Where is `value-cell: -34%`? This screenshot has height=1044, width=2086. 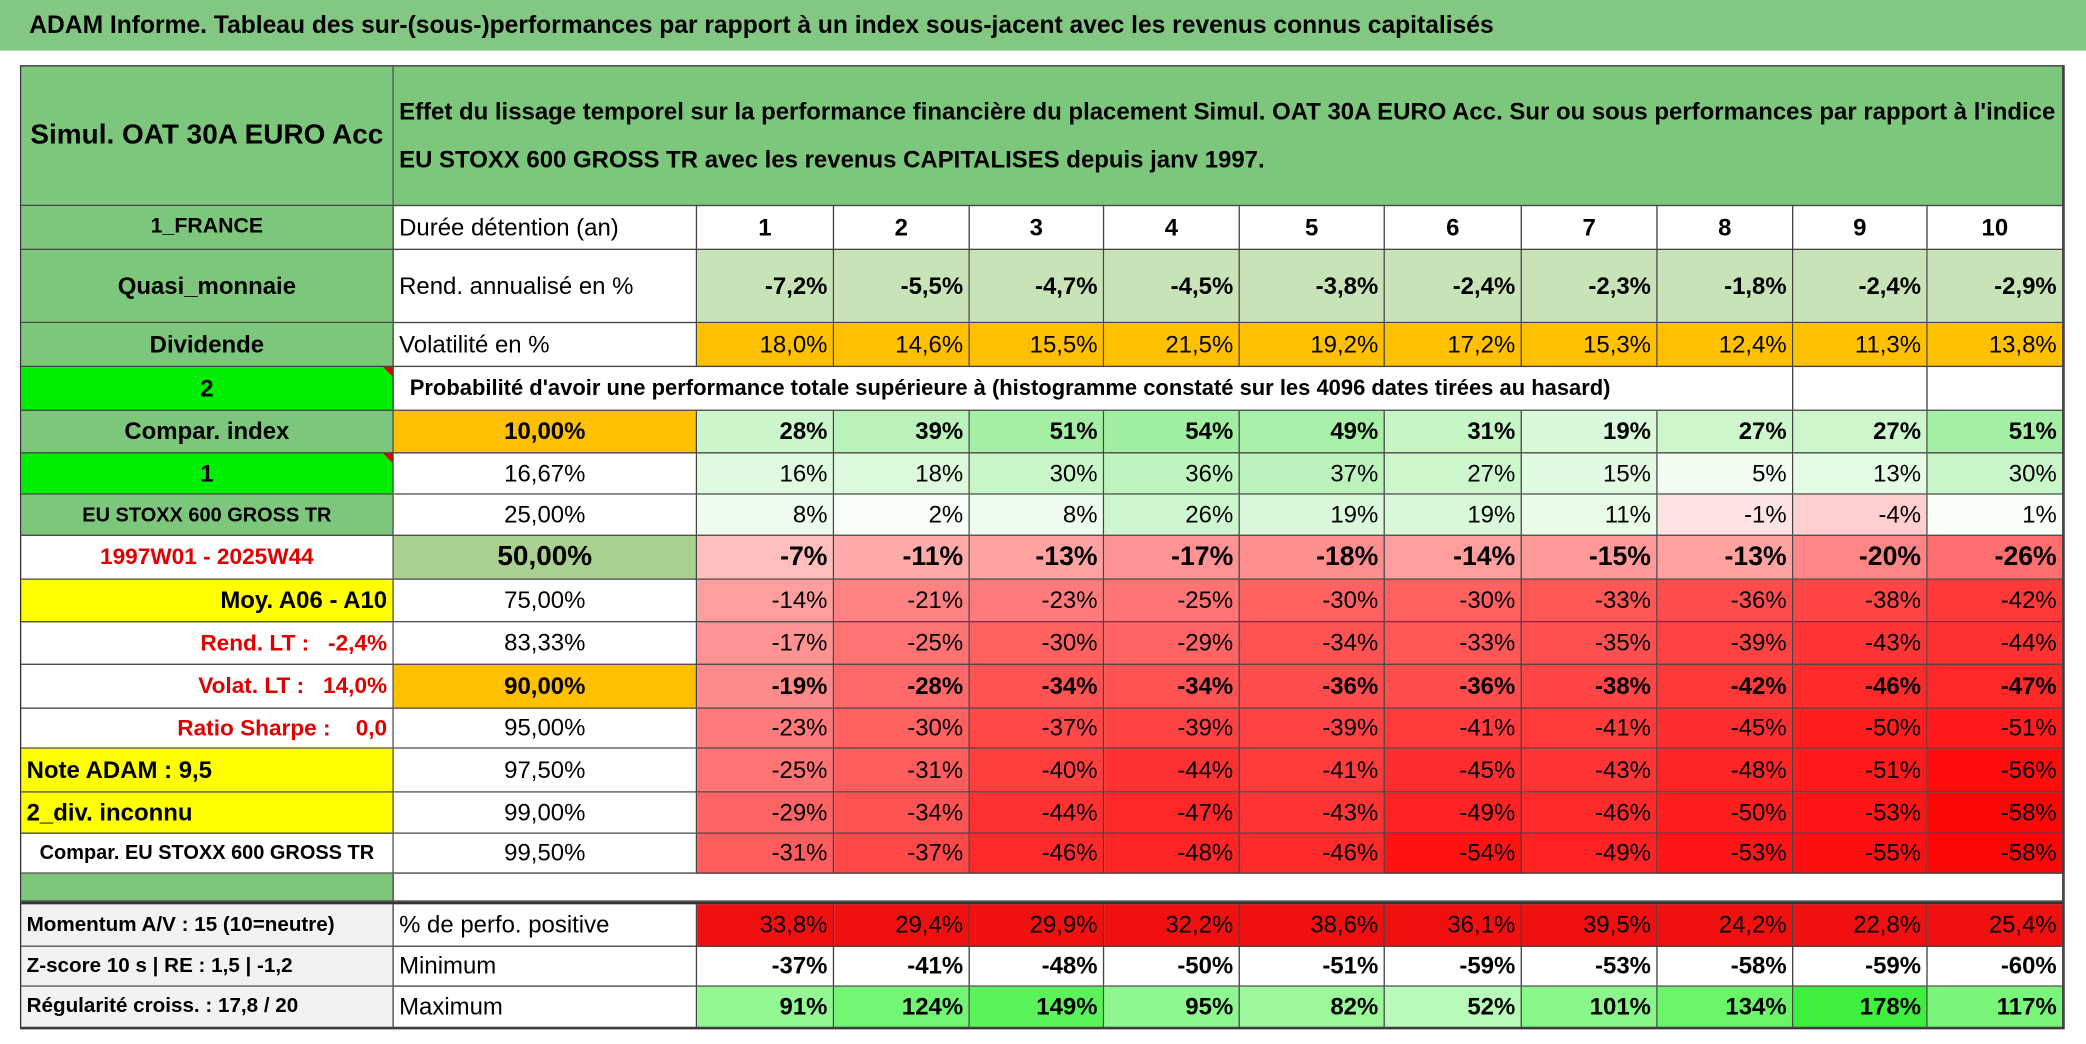
value-cell: -34% is located at coordinates (1037, 686).